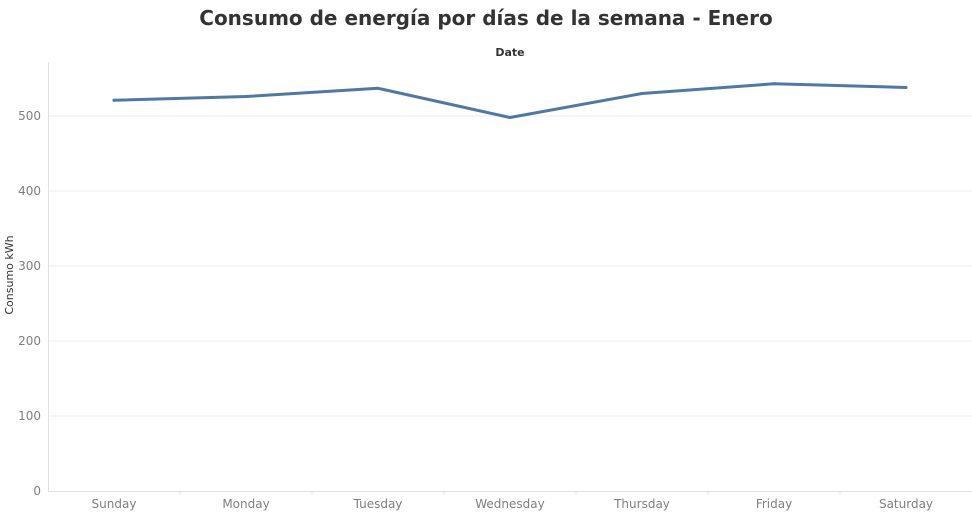 The height and width of the screenshot is (512, 972). I want to click on x-tick-label-wednesday: Wednesday, so click(509, 504).